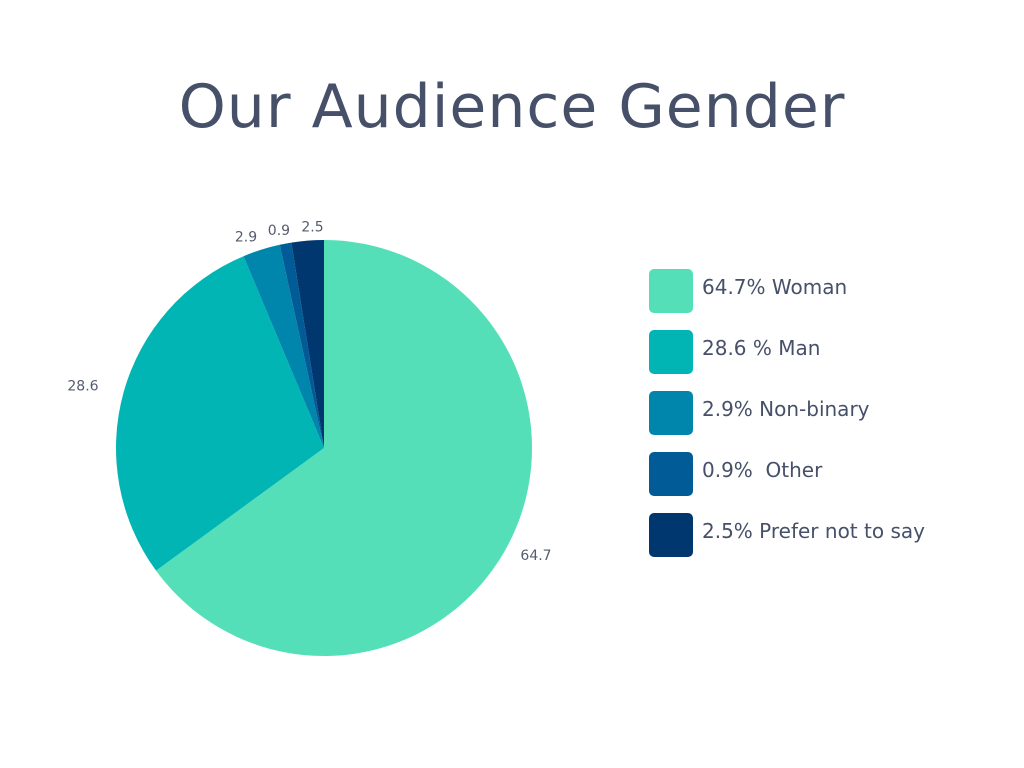 This screenshot has height=768, width=1024. Describe the element at coordinates (82, 386) in the screenshot. I see `slice-value-label: 28.6` at that location.